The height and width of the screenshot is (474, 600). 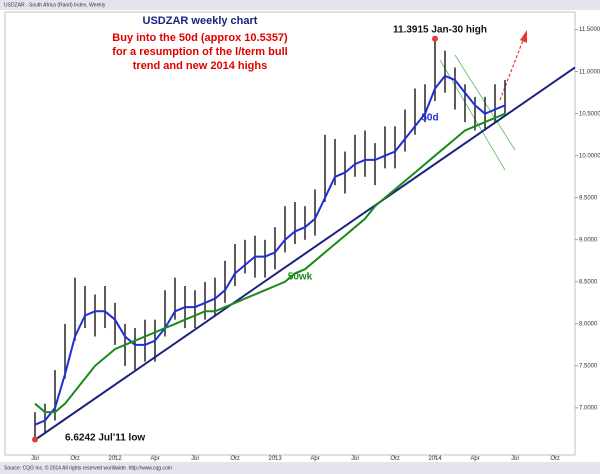 What do you see at coordinates (512, 67) in the screenshot?
I see `target-arrow` at bounding box center [512, 67].